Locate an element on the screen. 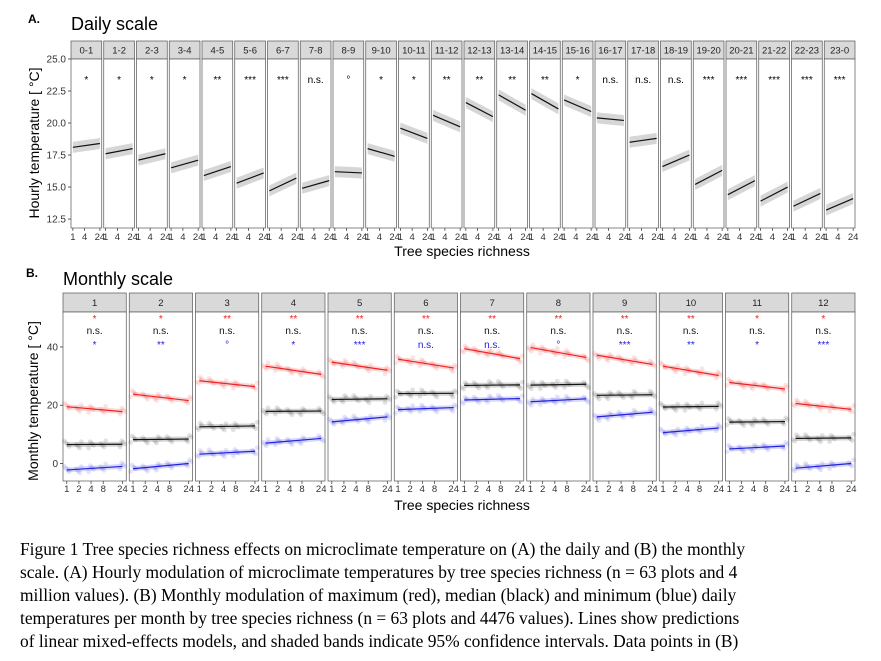  y-tick-label: 12.5 is located at coordinates (57, 220).